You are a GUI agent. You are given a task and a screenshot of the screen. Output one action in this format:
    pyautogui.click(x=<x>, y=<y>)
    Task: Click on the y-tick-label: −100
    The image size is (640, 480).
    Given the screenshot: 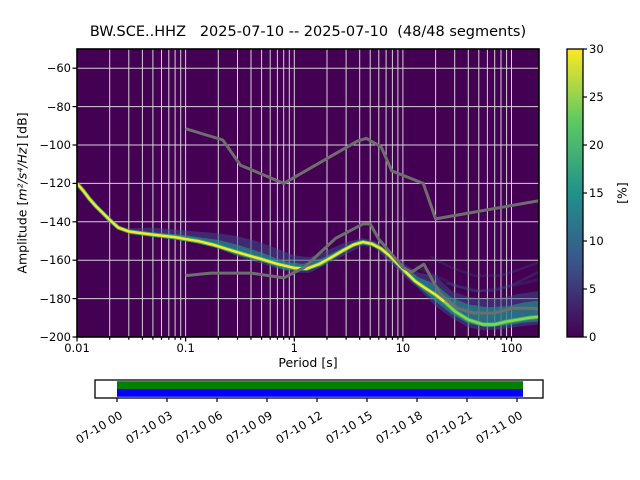 What is the action you would take?
    pyautogui.click(x=55, y=145)
    